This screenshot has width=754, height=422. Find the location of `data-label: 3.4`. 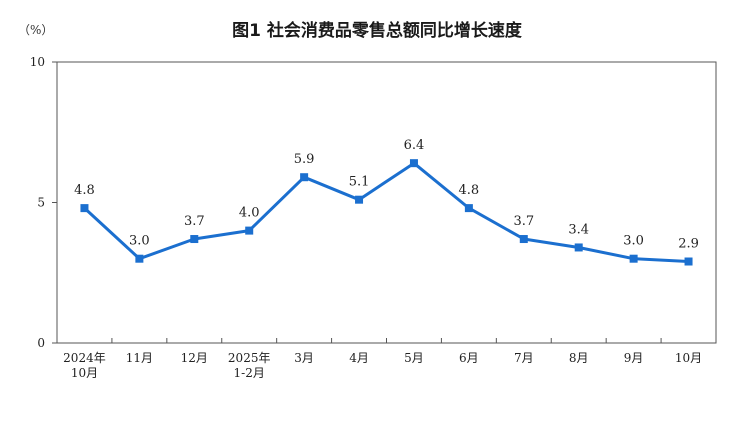

data-label: 3.4 is located at coordinates (578, 229).